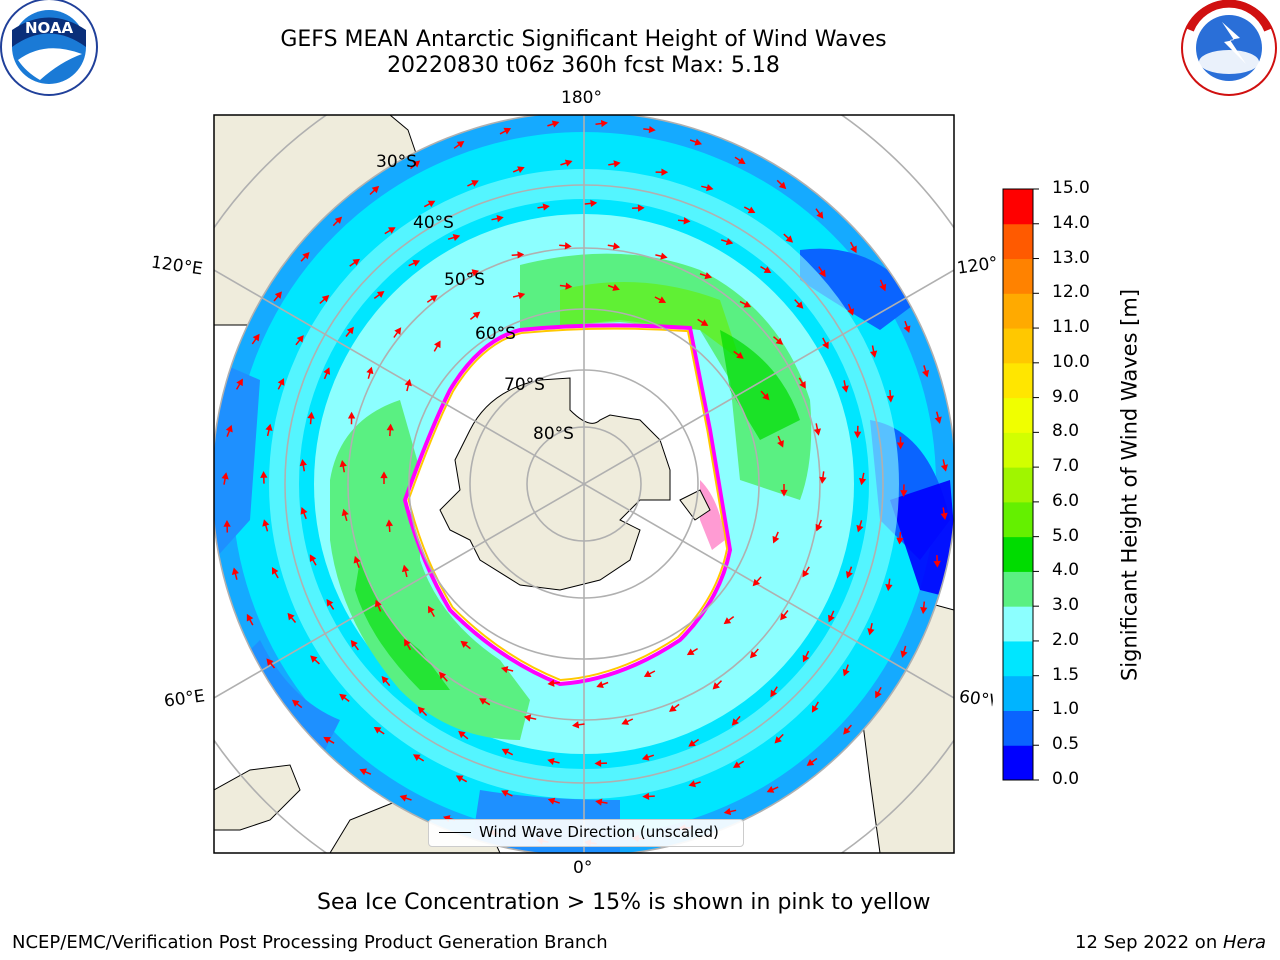 The height and width of the screenshot is (960, 1280). What do you see at coordinates (1066, 639) in the screenshot?
I see `colorbar-tick-label: 2.0` at bounding box center [1066, 639].